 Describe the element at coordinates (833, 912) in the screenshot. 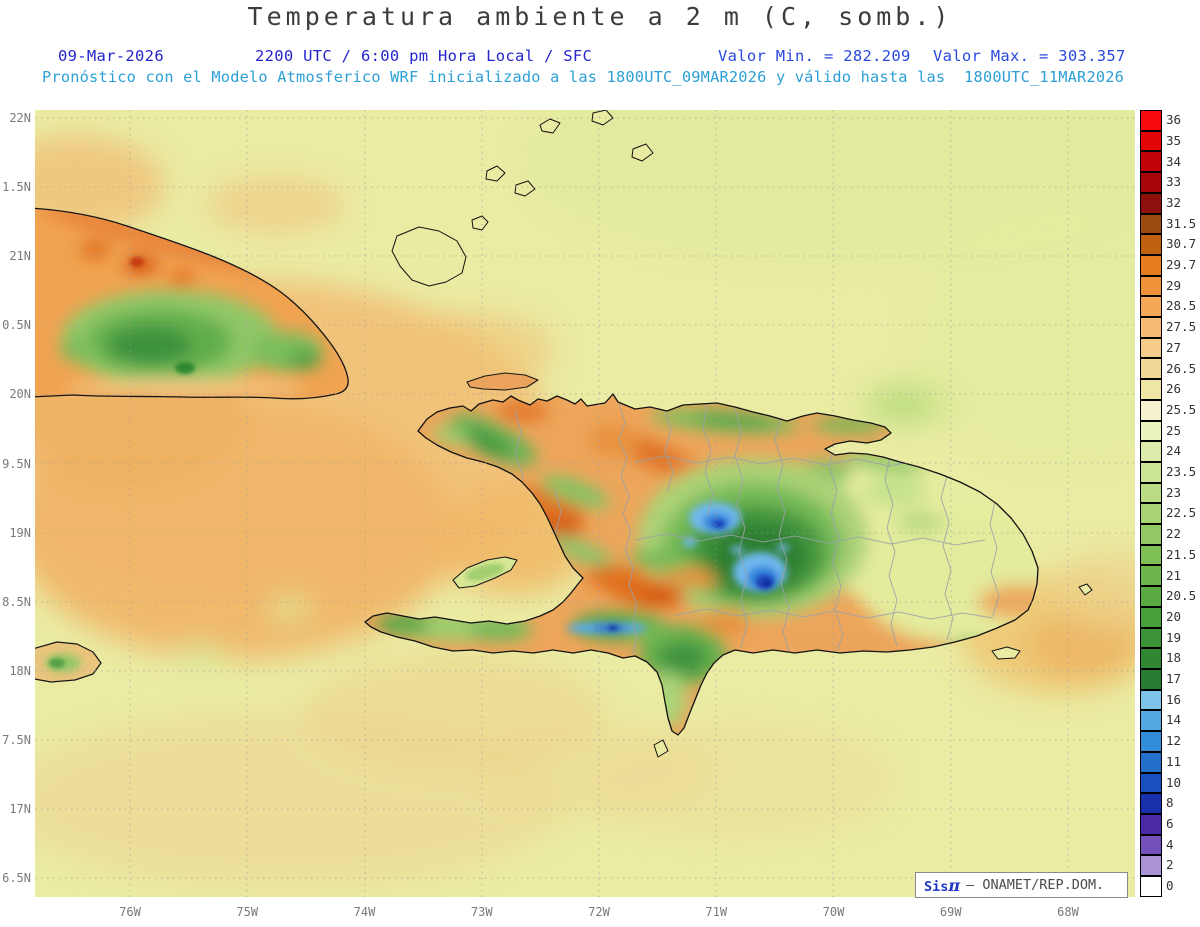

I see `lon-label: 70W` at that location.